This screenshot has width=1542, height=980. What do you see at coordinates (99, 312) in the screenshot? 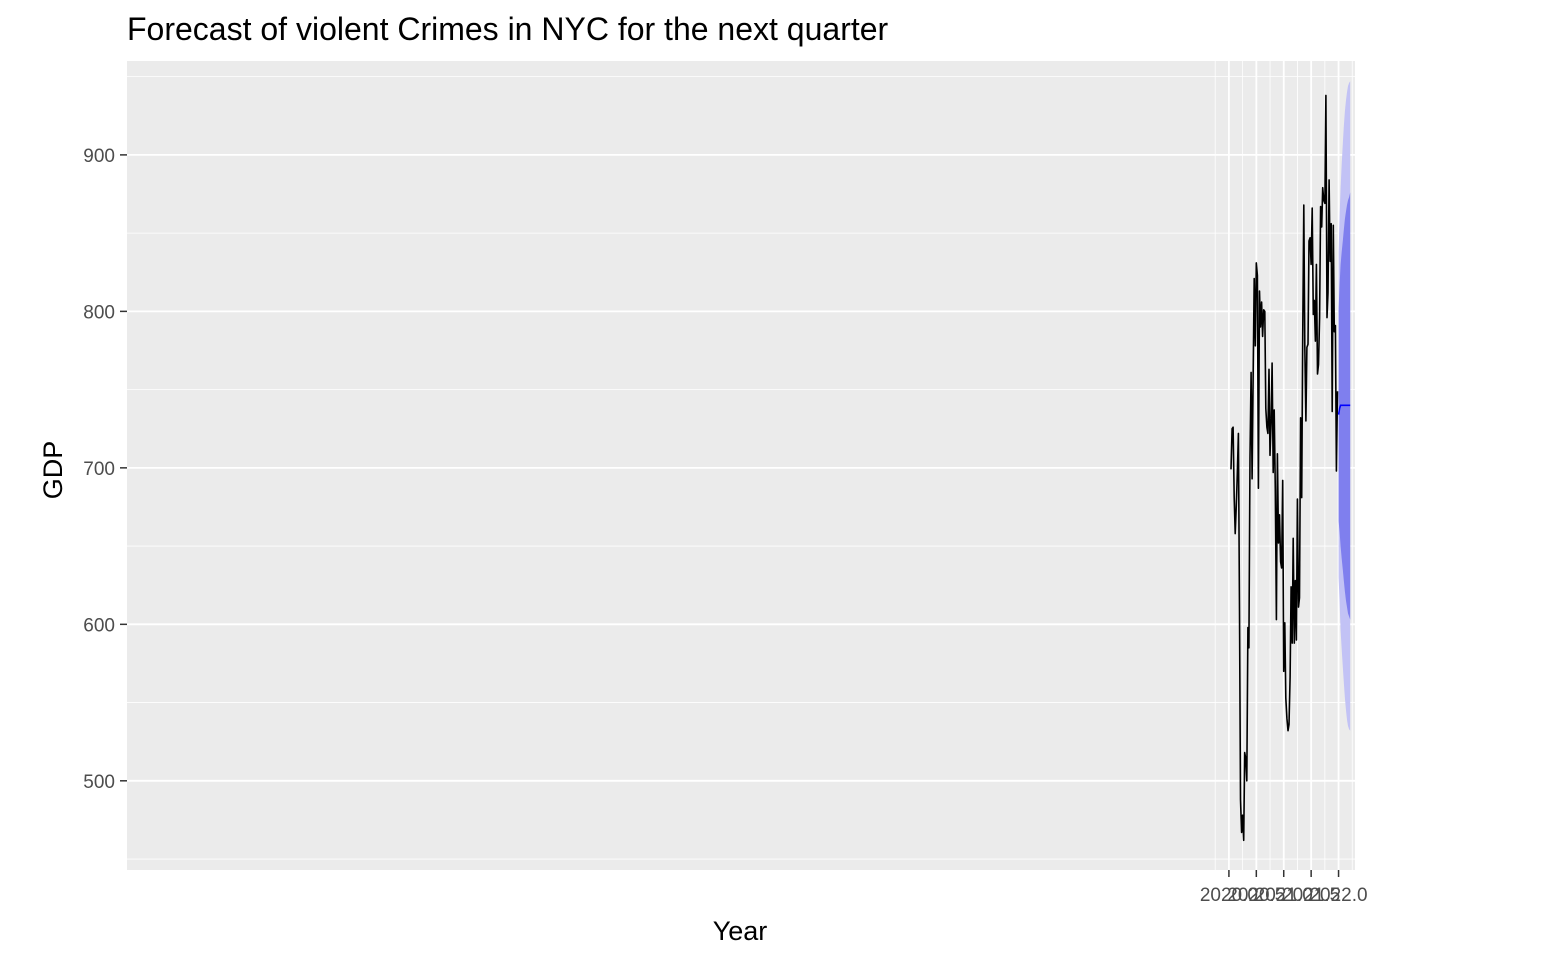
I see `y-tick-label: 800` at bounding box center [99, 312].